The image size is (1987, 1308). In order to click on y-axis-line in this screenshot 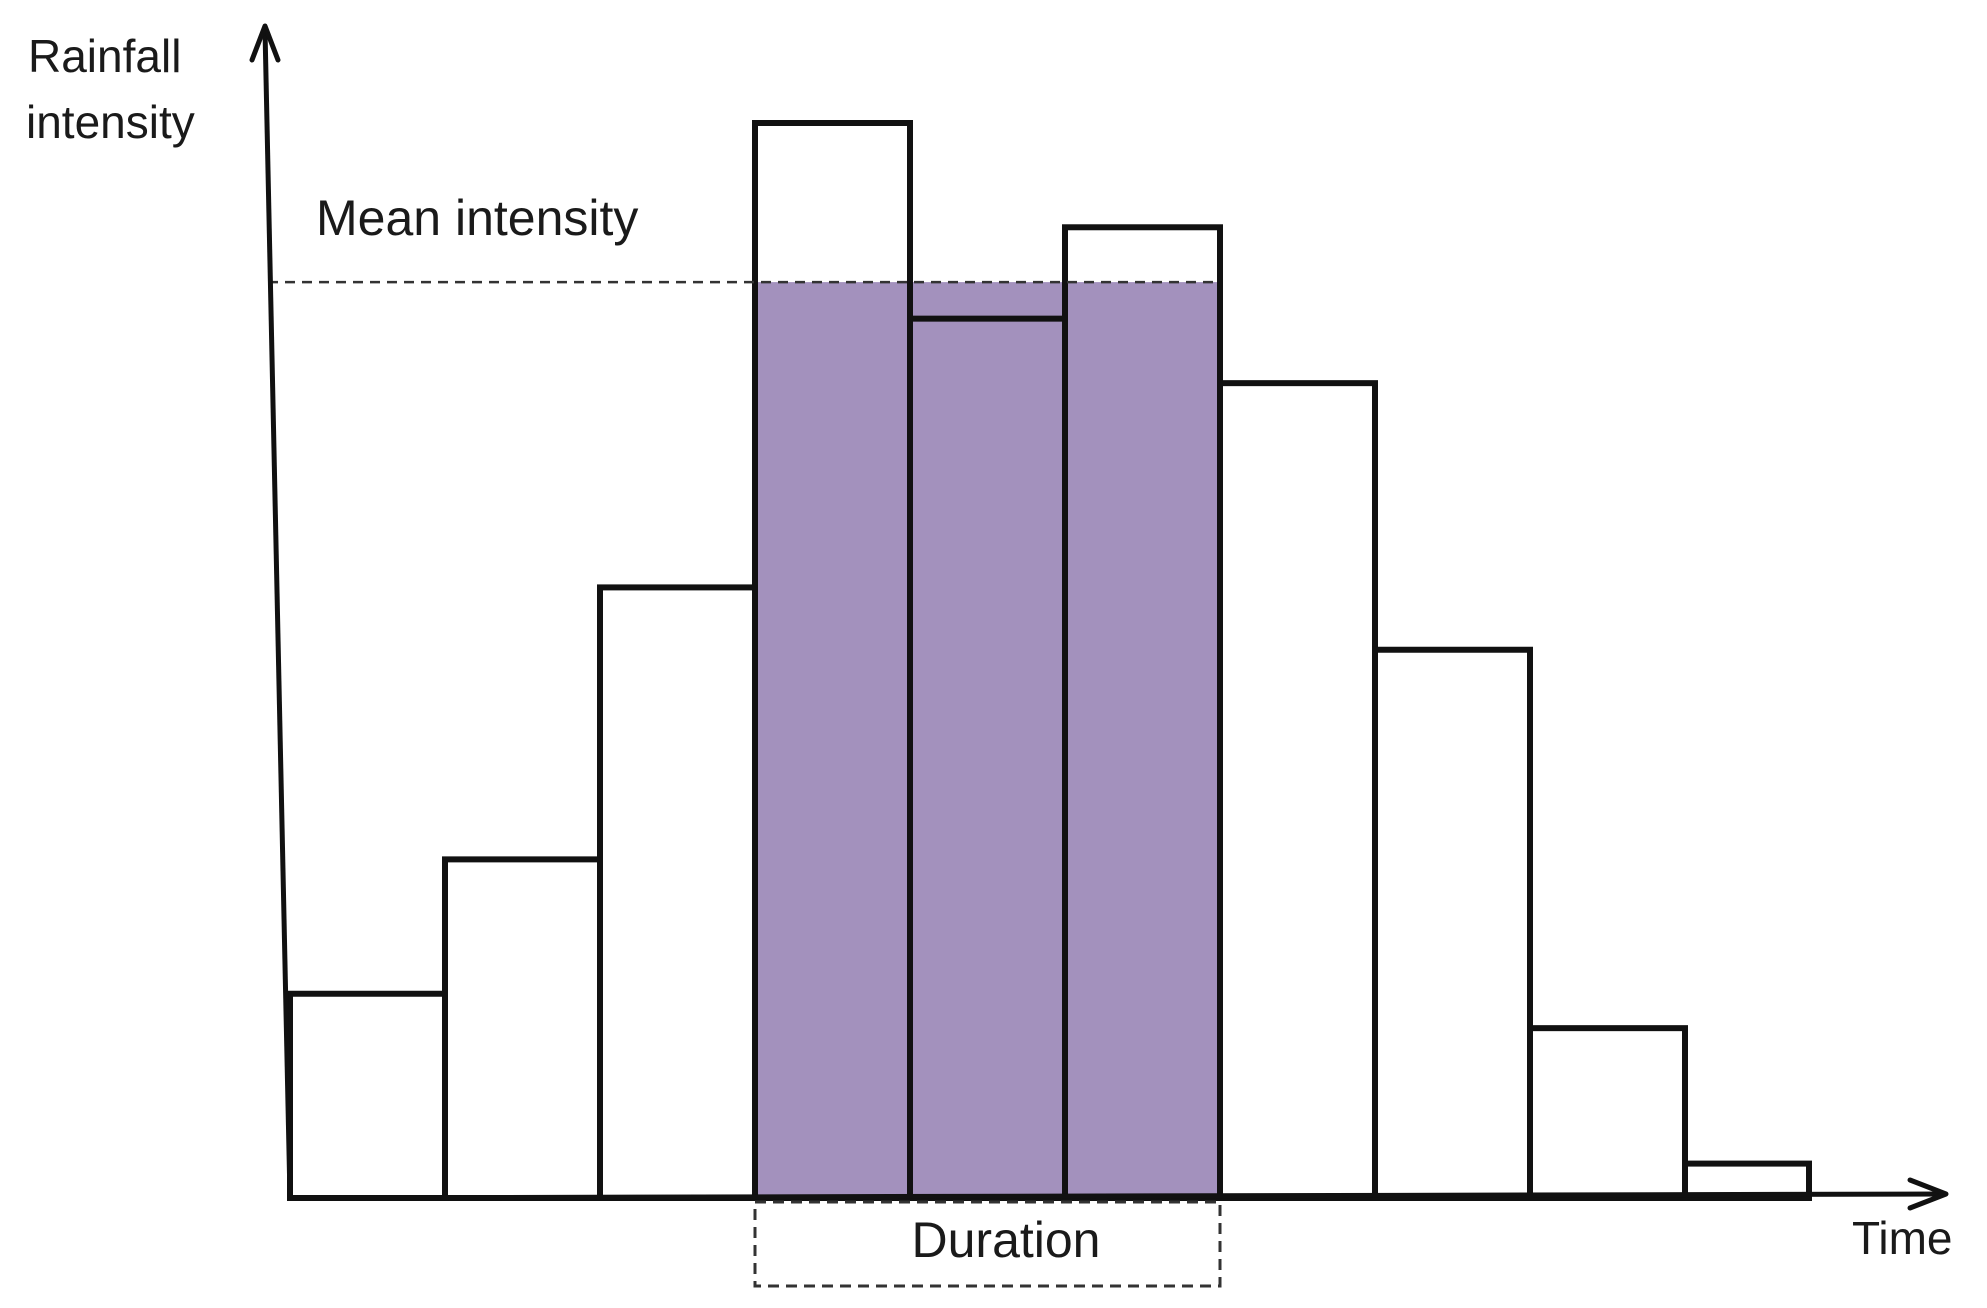, I will do `click(277, 614)`.